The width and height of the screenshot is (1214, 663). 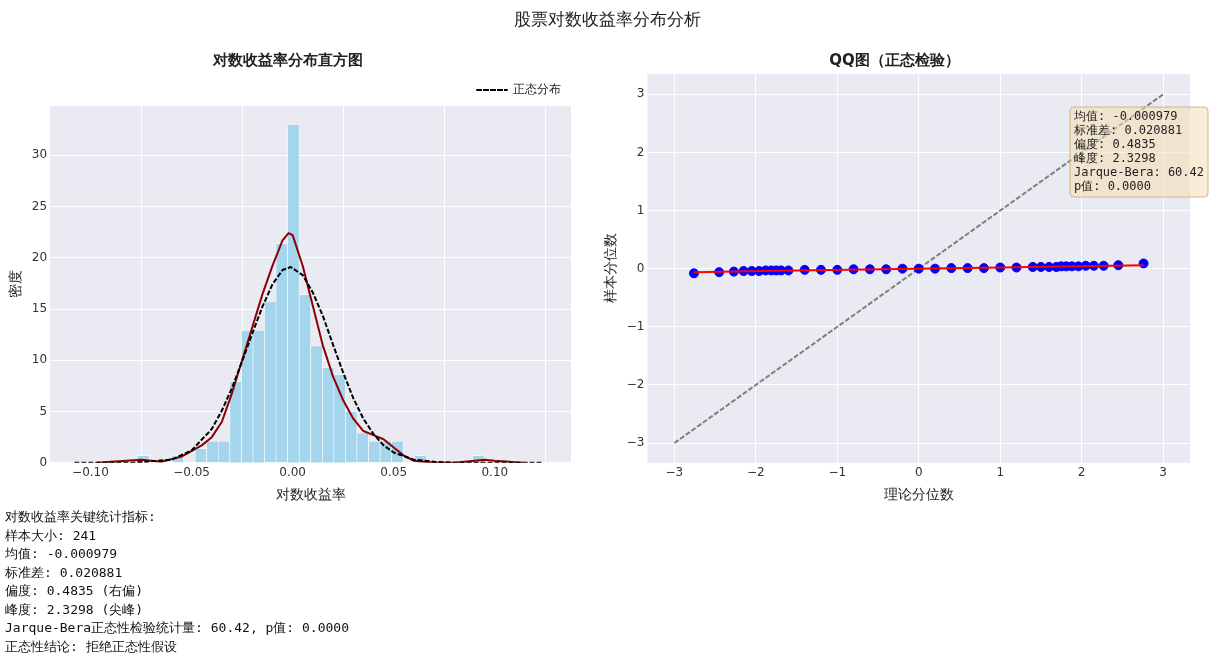 I want to click on text: Jarque-Bera正态性检验统计量: 60.42, p值: 0.0000, so click(x=177, y=628).